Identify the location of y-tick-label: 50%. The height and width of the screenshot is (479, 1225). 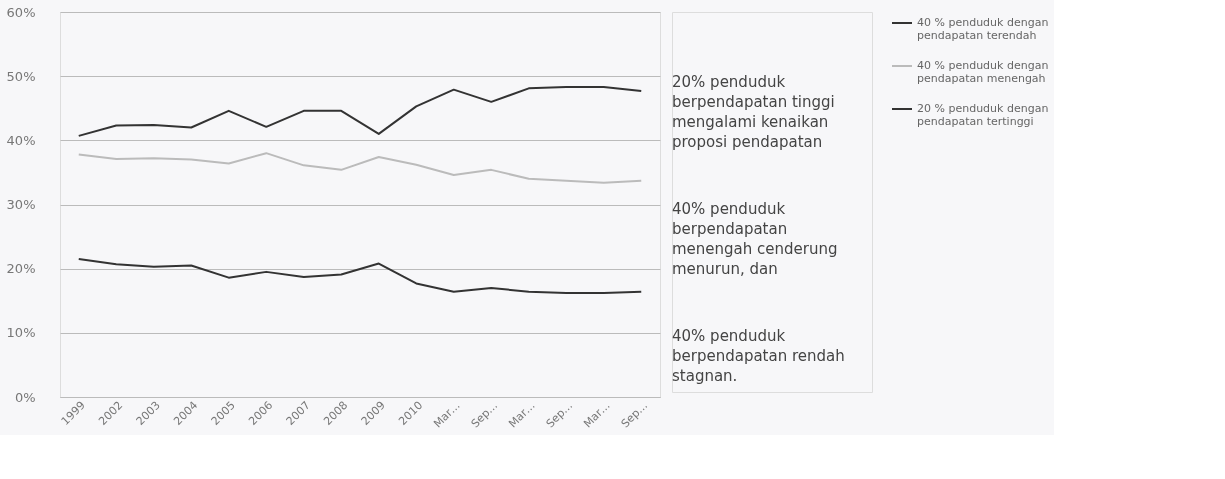
(21, 76).